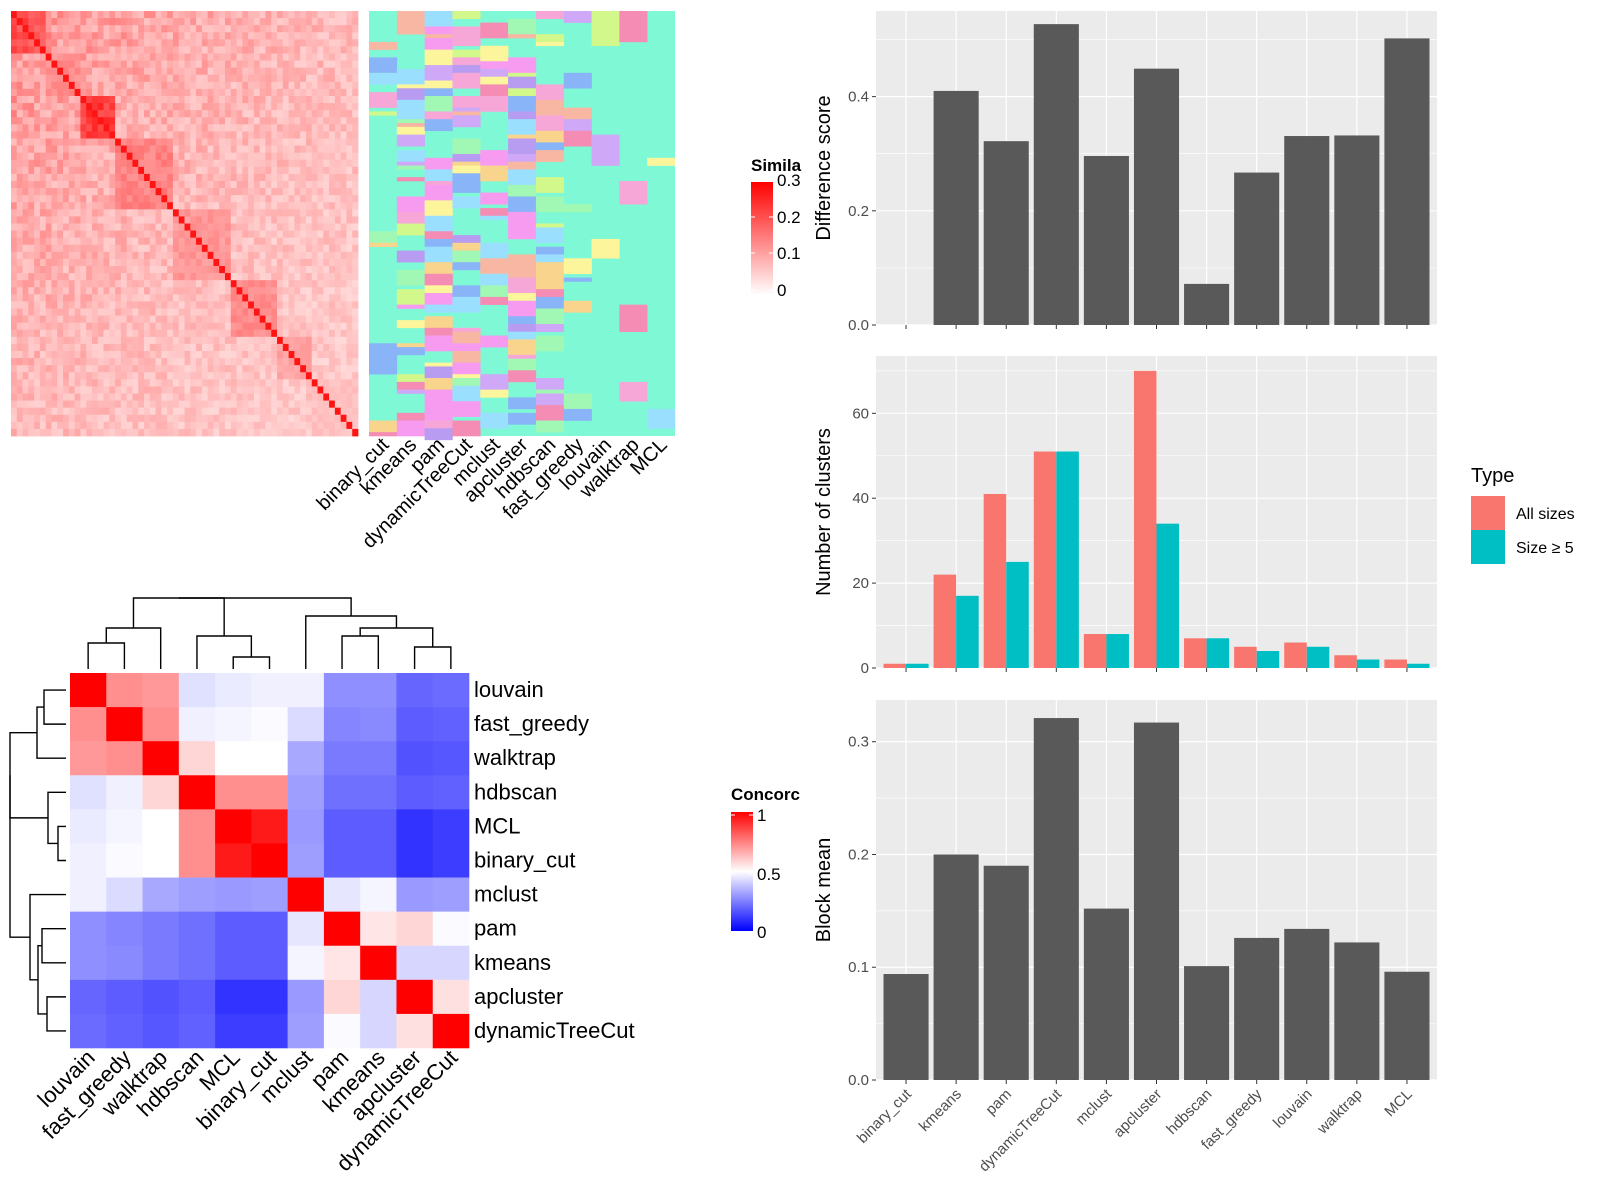 The height and width of the screenshot is (1200, 1600). Describe the element at coordinates (1245, 657) in the screenshot. I see `bar-all-sizes` at that location.